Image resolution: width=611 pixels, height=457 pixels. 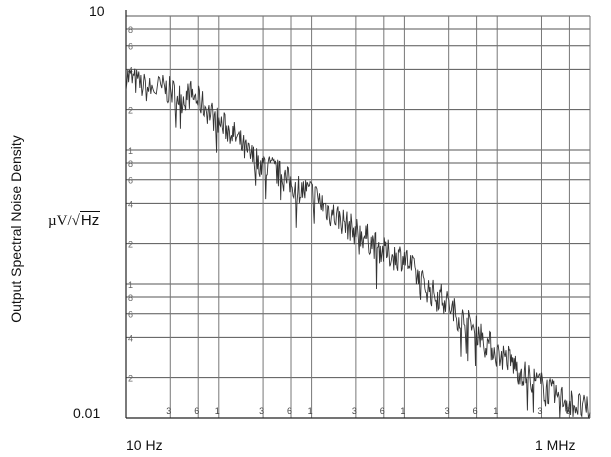 I want to click on x-tick-label-left: 10 Hz, so click(x=144, y=445).